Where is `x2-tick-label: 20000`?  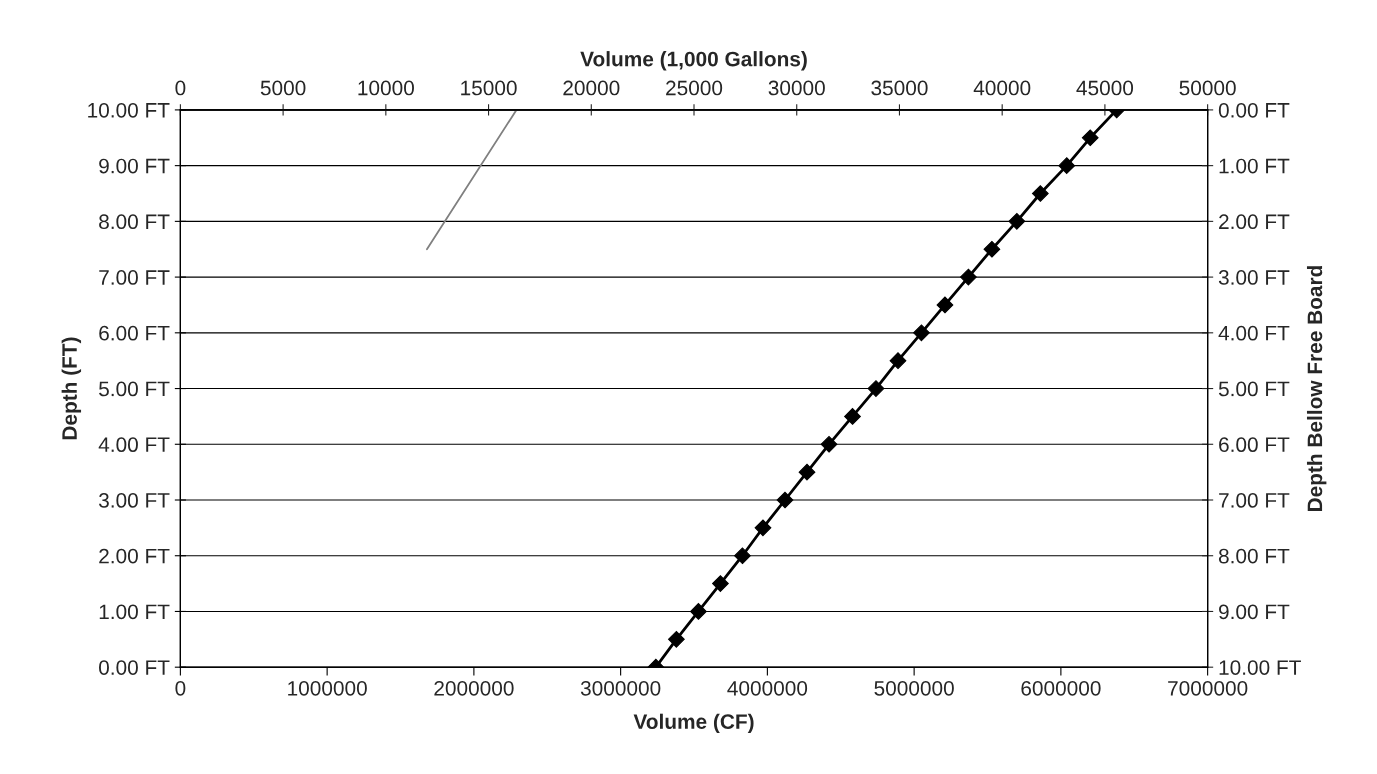 x2-tick-label: 20000 is located at coordinates (591, 88).